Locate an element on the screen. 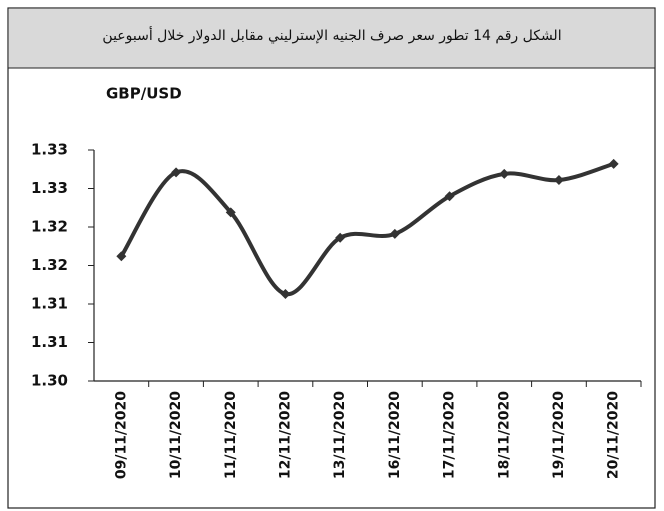 Image resolution: width=664 pixels, height=511 pixels. x-tick-label: 20/11/2020 is located at coordinates (614, 435).